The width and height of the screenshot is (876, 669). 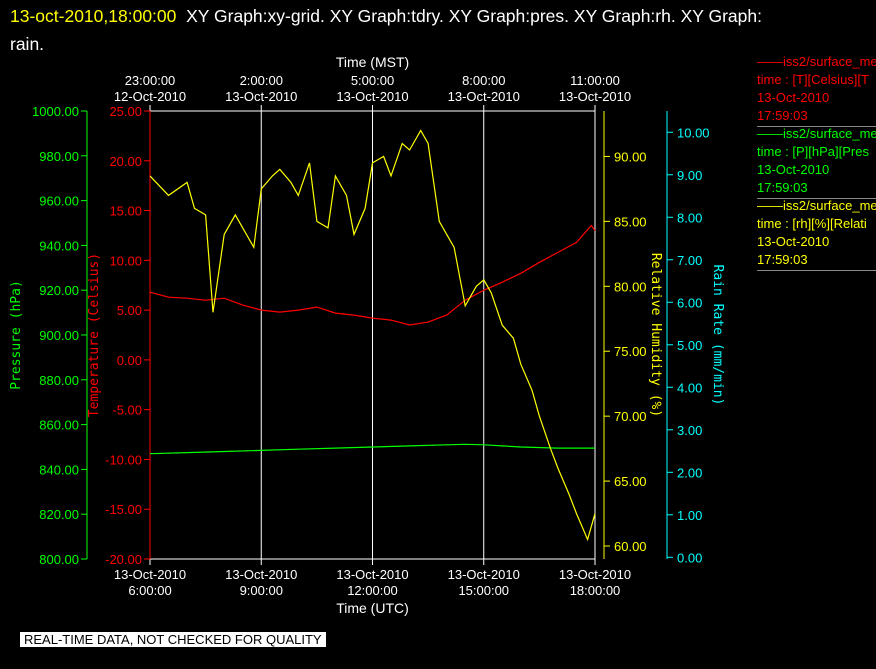 What do you see at coordinates (150, 80) in the screenshot?
I see `x-top-tick-time: 23:00:00` at bounding box center [150, 80].